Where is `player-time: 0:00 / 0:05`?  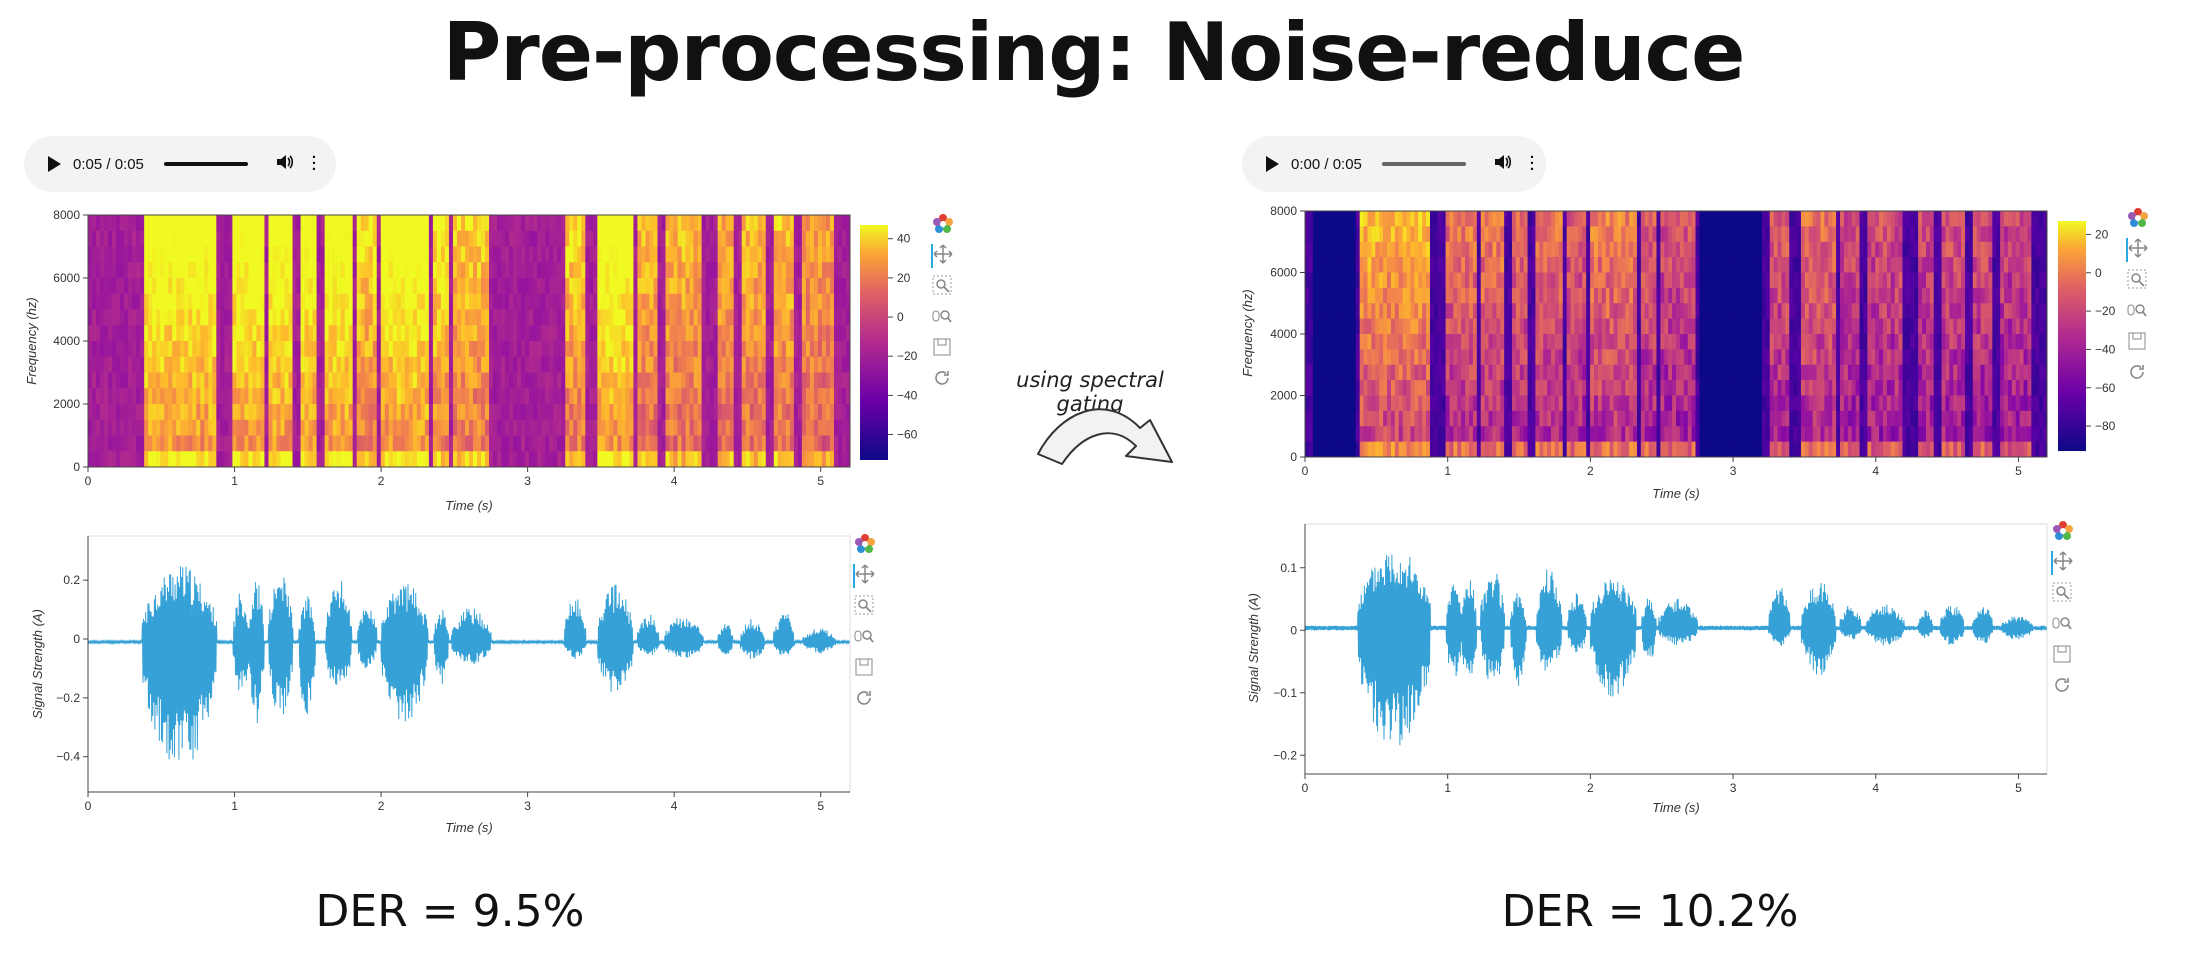 player-time: 0:00 / 0:05 is located at coordinates (1326, 164).